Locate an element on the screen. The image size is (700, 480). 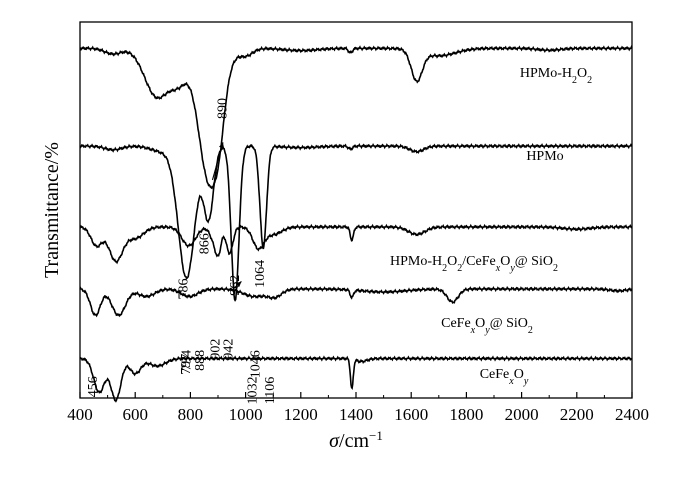
peak-label: 888 is located at coordinates (200, 360).